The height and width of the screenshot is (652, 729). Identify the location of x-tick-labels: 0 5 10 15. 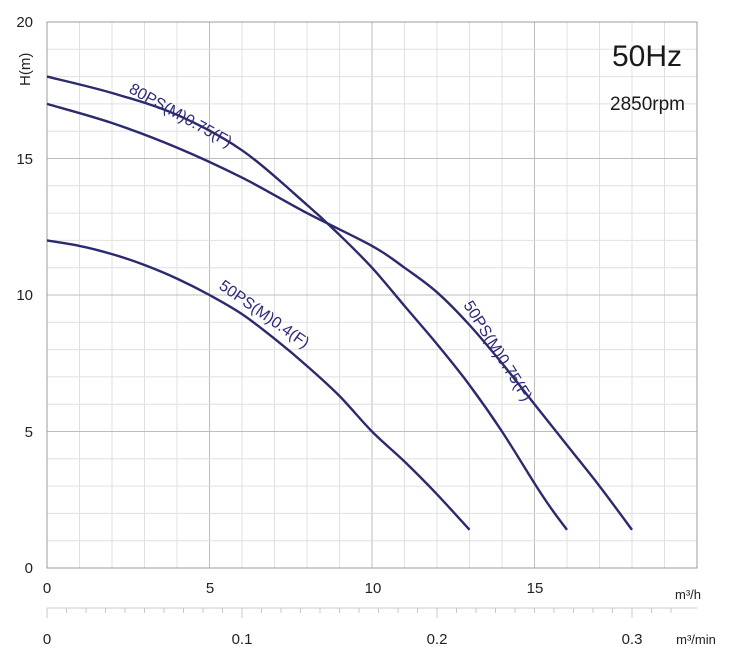
(293, 588).